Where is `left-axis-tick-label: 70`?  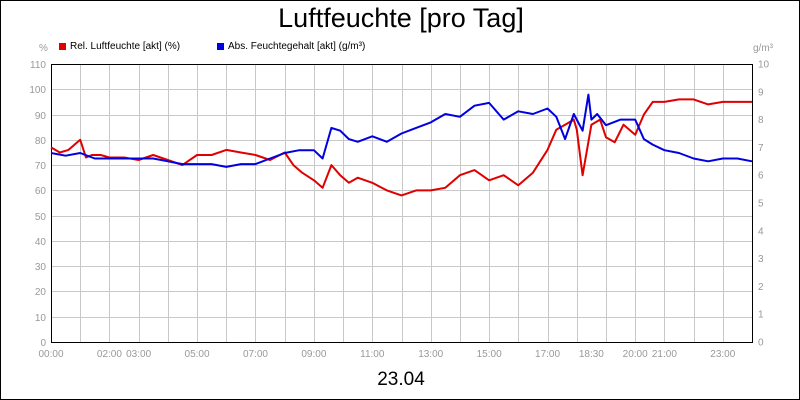 left-axis-tick-label: 70 is located at coordinates (41, 166).